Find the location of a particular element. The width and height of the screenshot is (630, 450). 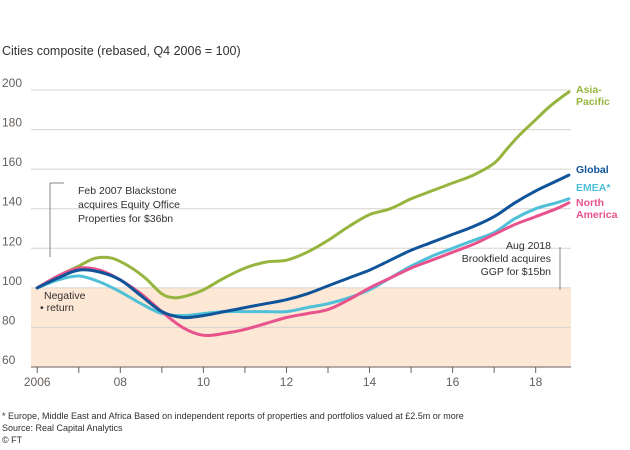

series-label-north-america: America is located at coordinates (597, 215).